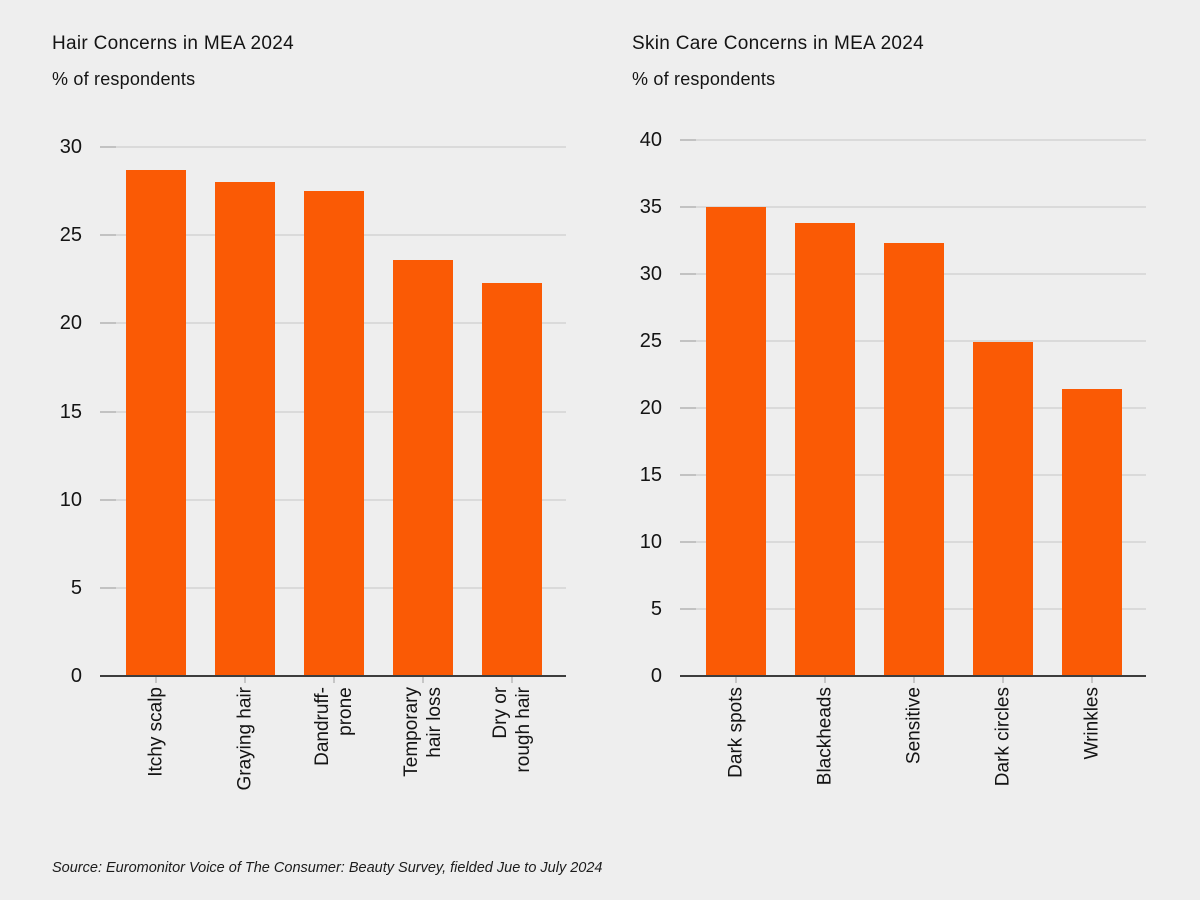 The image size is (1200, 900). I want to click on x-tick-mark-dark-spots, so click(736, 679).